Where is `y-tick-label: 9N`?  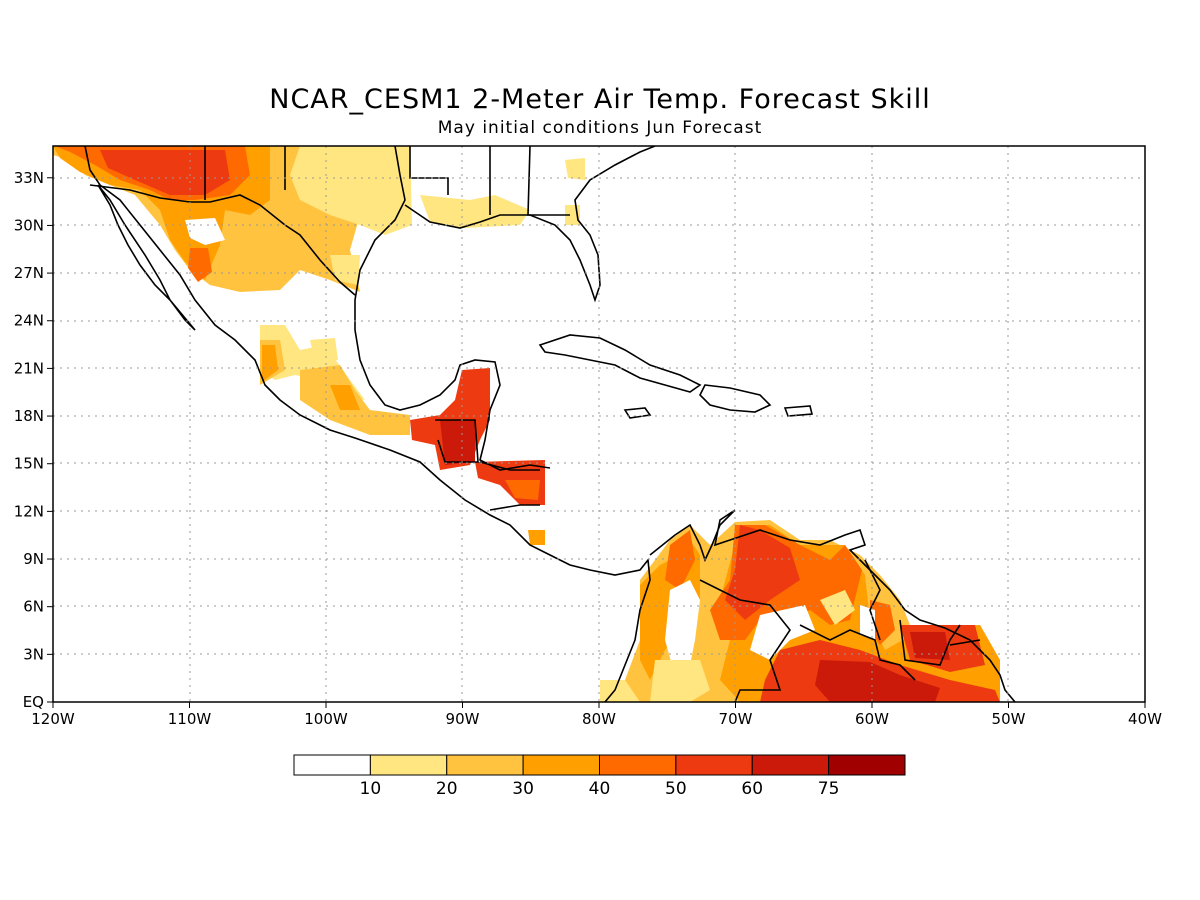
y-tick-label: 9N is located at coordinates (33, 559).